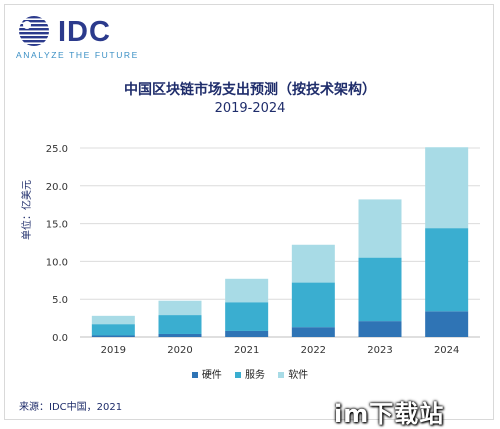 This screenshot has height=429, width=500. Describe the element at coordinates (60, 338) in the screenshot. I see `y-tick-label: 0.0` at that location.